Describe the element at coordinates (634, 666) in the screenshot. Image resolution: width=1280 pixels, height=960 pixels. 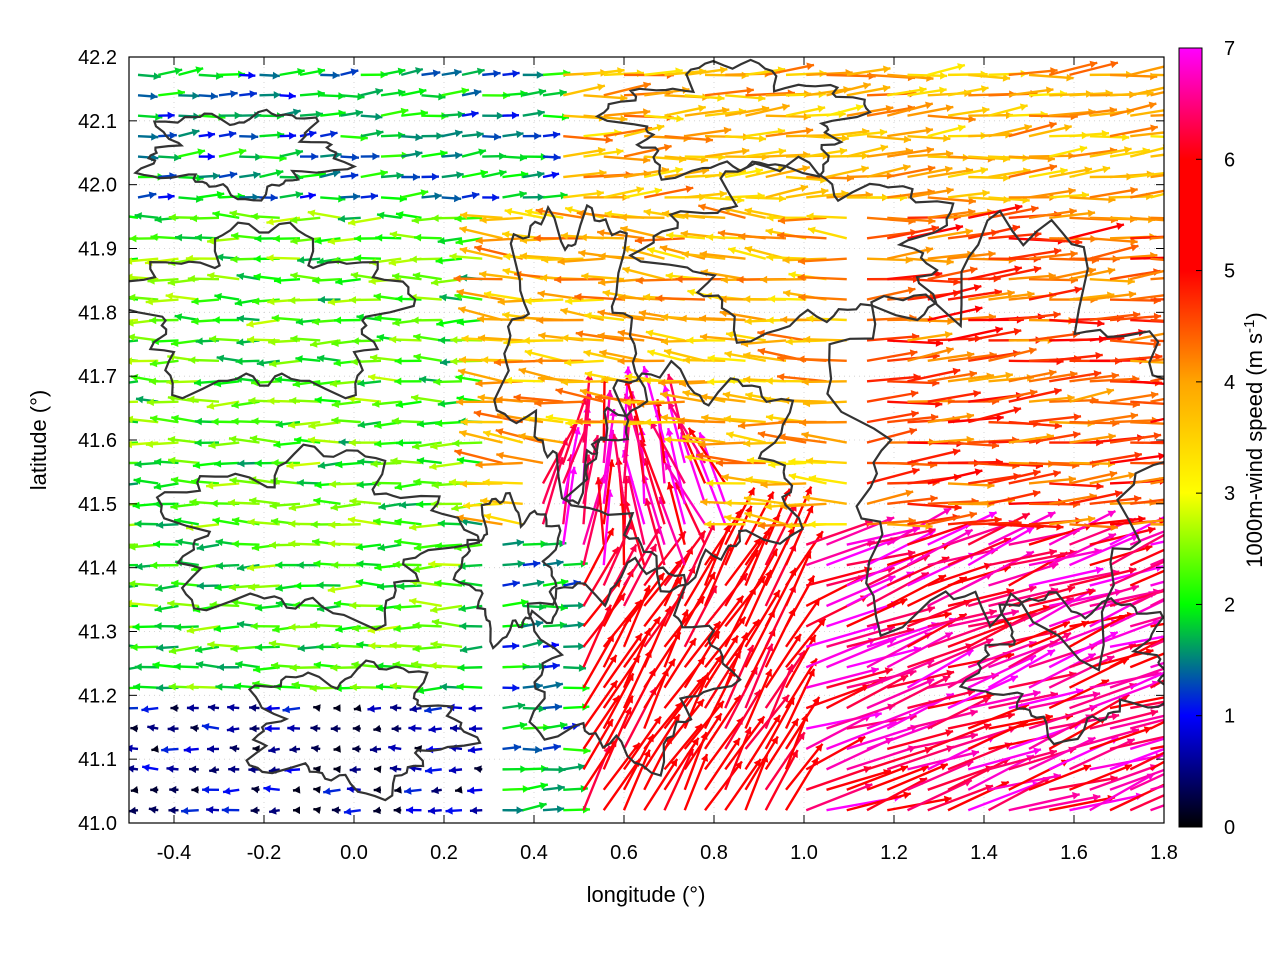
I see `terrain-contour` at that location.